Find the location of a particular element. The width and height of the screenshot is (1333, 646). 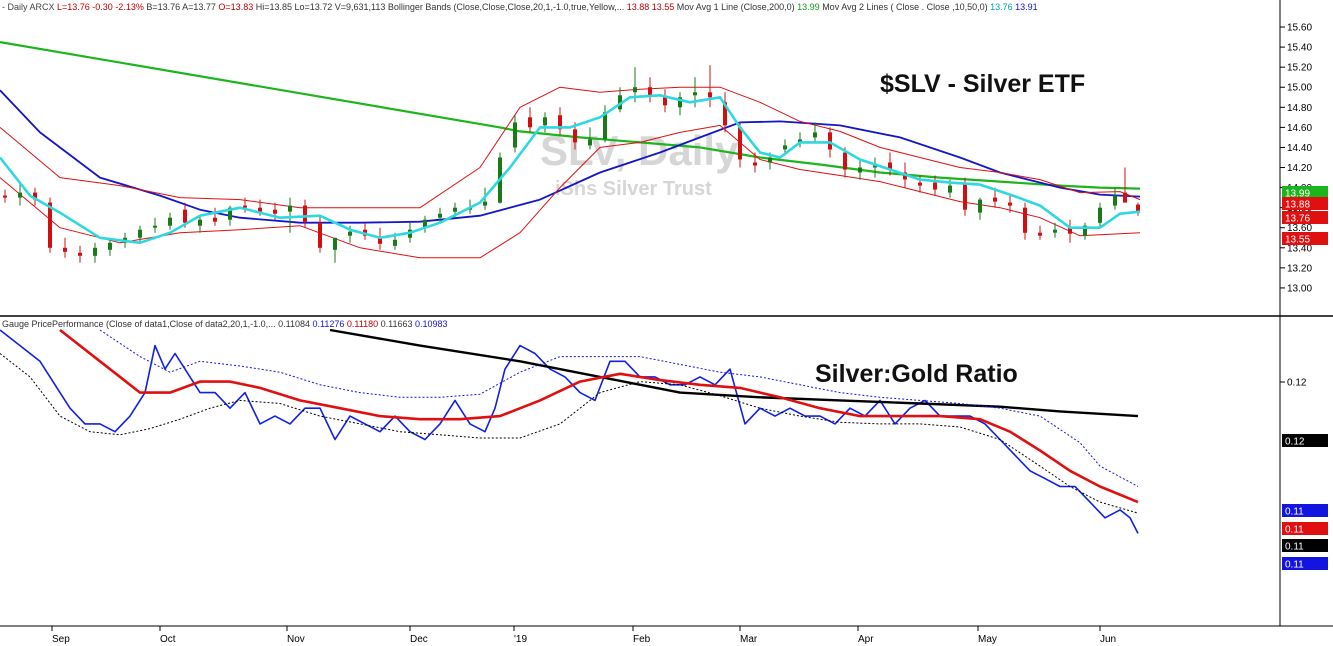

header-segment: B=13.76 A=13.77 is located at coordinates (182, 7).